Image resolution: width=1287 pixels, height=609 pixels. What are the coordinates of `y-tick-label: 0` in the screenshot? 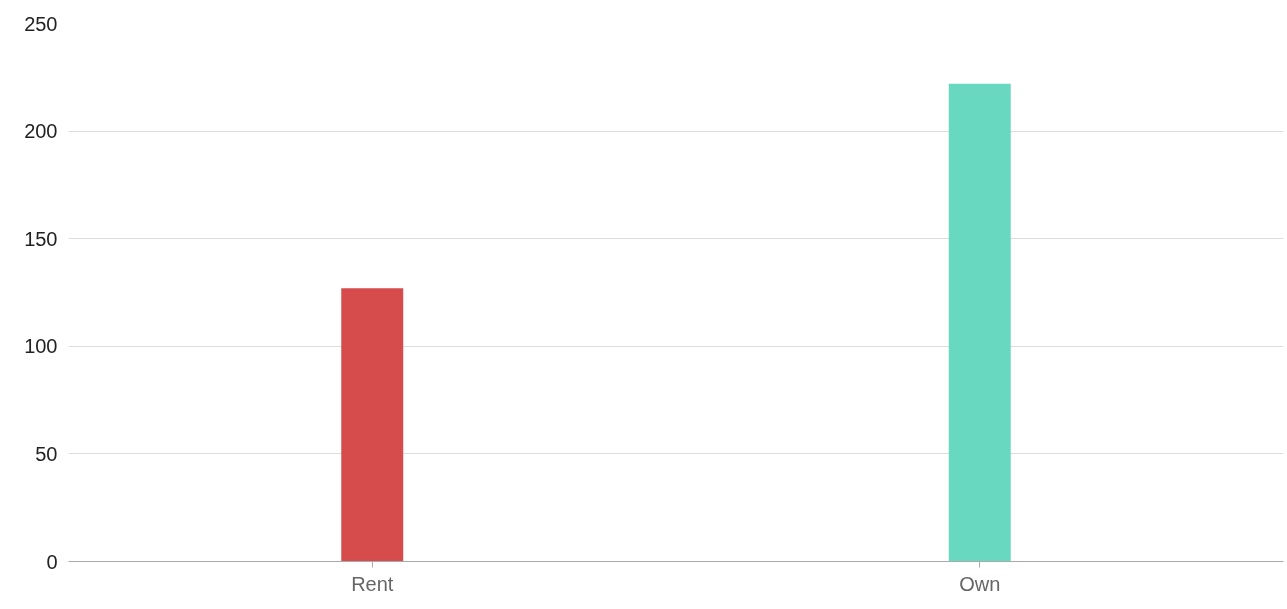 It's located at (52, 561).